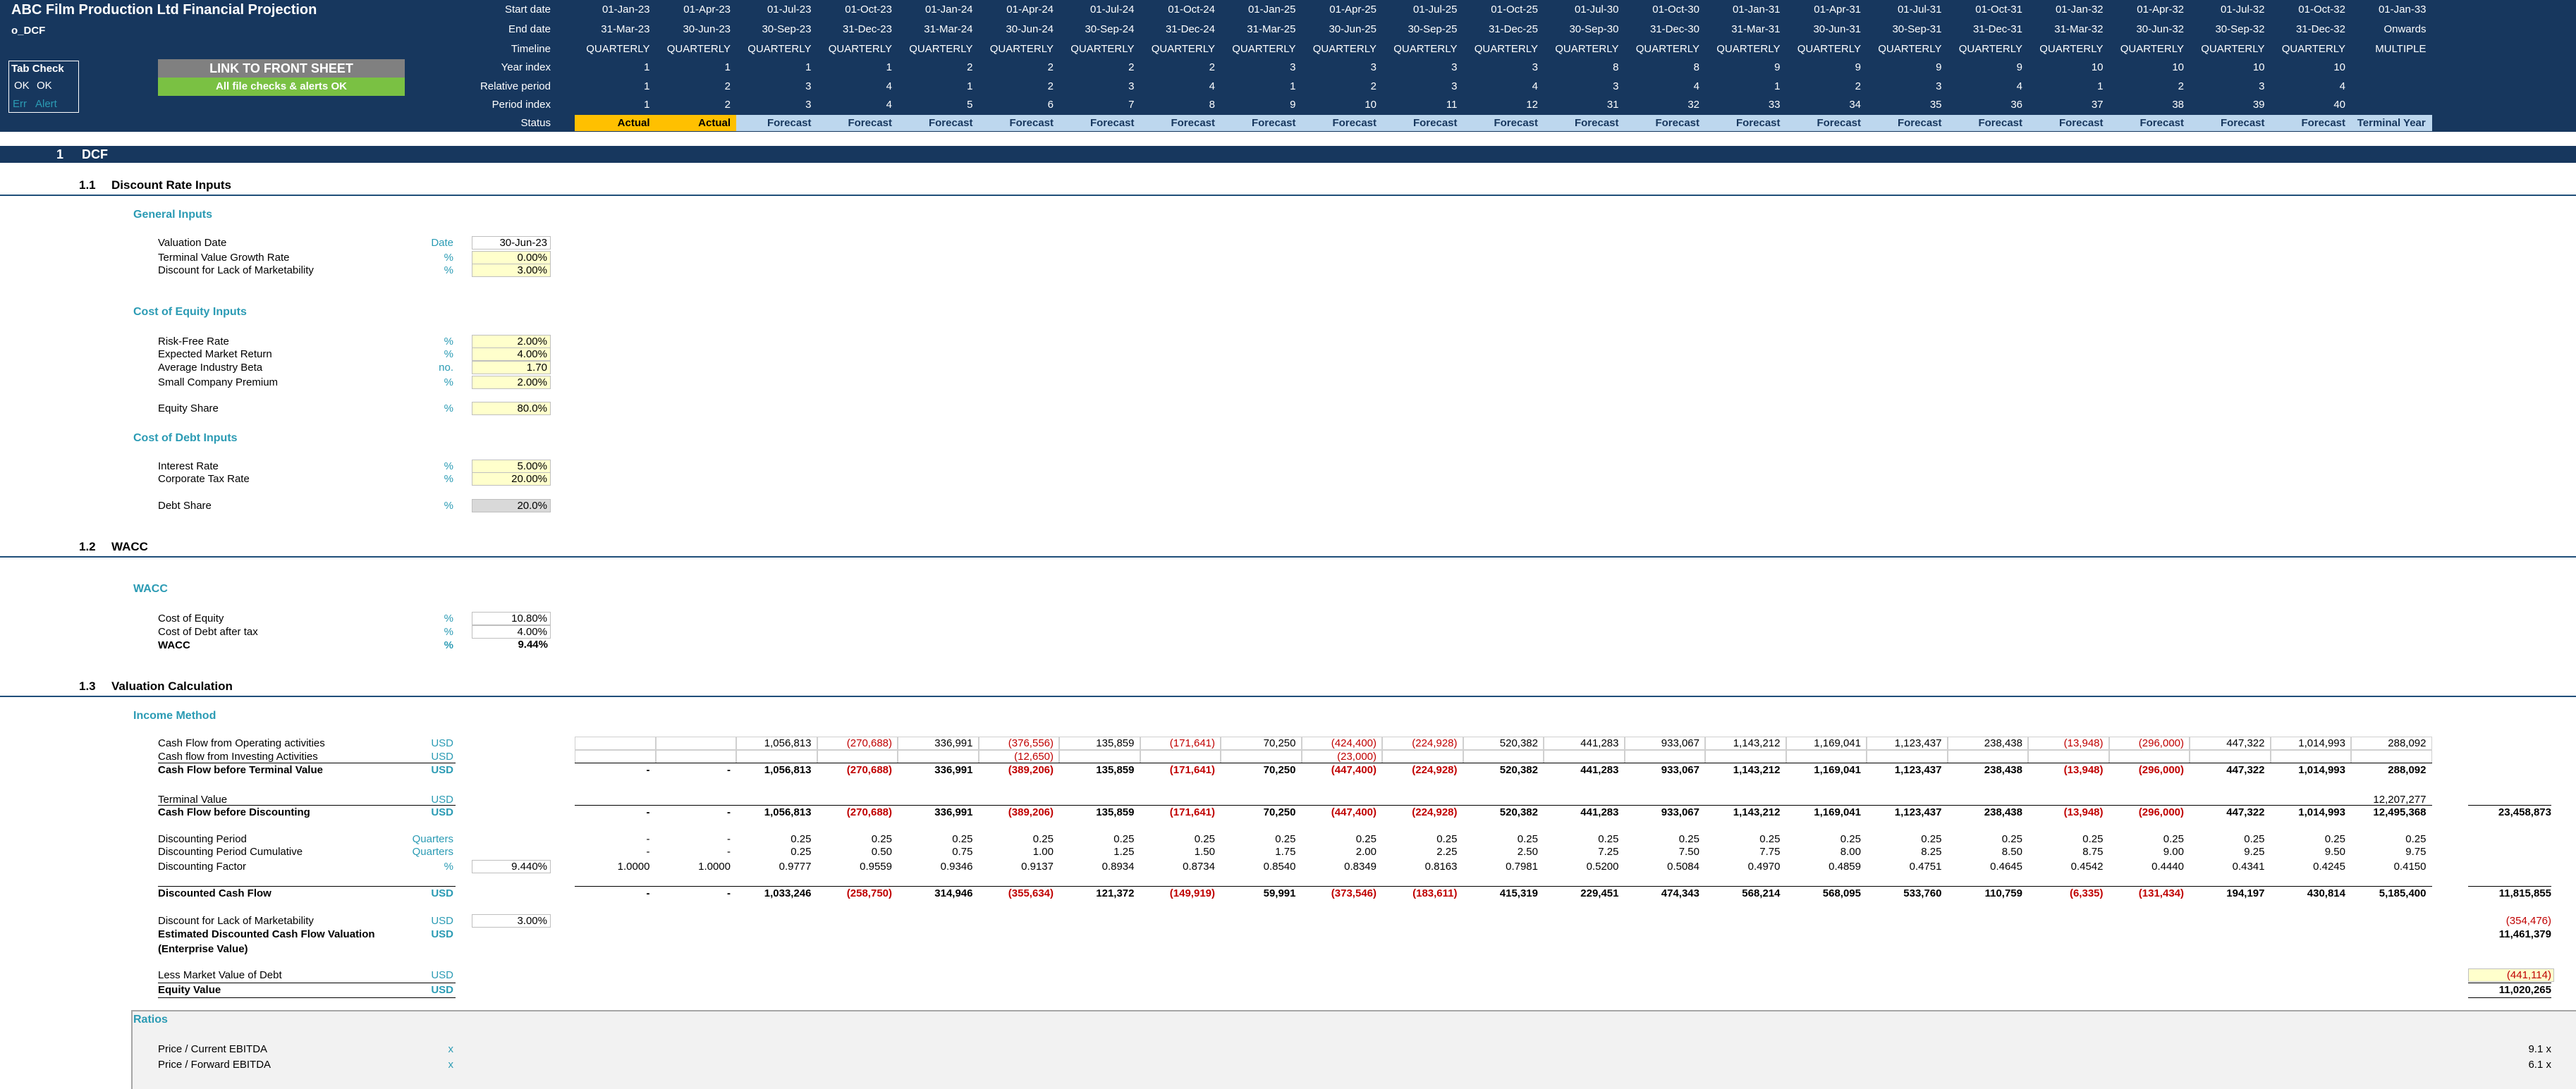  I want to click on cell-value: 933,067, so click(1680, 812).